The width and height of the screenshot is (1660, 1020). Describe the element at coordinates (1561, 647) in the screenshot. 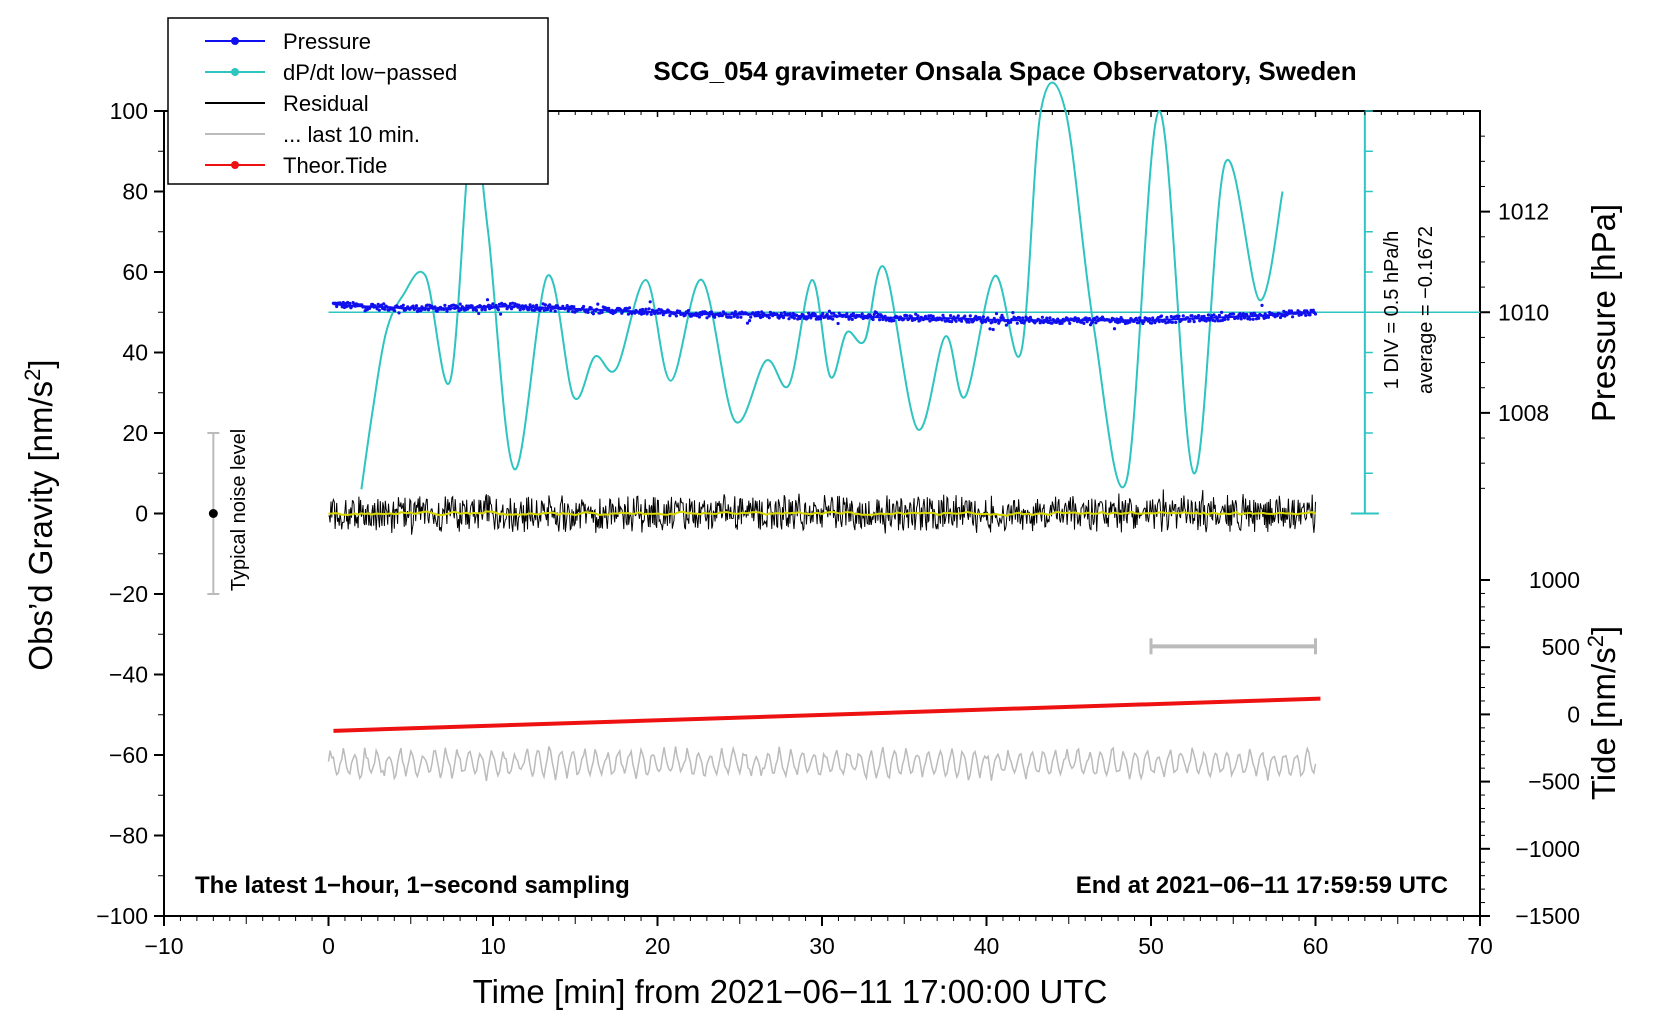

I see `tide-tick-label: 500` at that location.